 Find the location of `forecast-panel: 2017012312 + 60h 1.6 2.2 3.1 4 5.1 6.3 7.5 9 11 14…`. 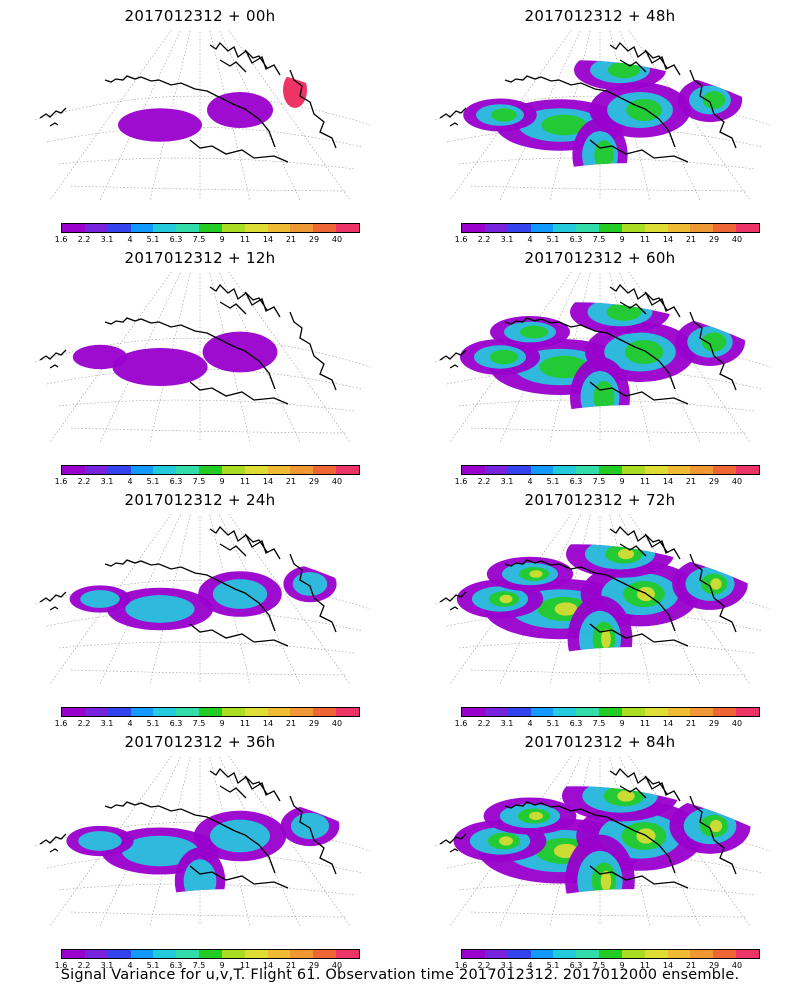

forecast-panel: 2017012312 + 60h 1.6 2.2 3.1 4 5.1 6.3 7.5 9 11 14… is located at coordinates (600, 359).